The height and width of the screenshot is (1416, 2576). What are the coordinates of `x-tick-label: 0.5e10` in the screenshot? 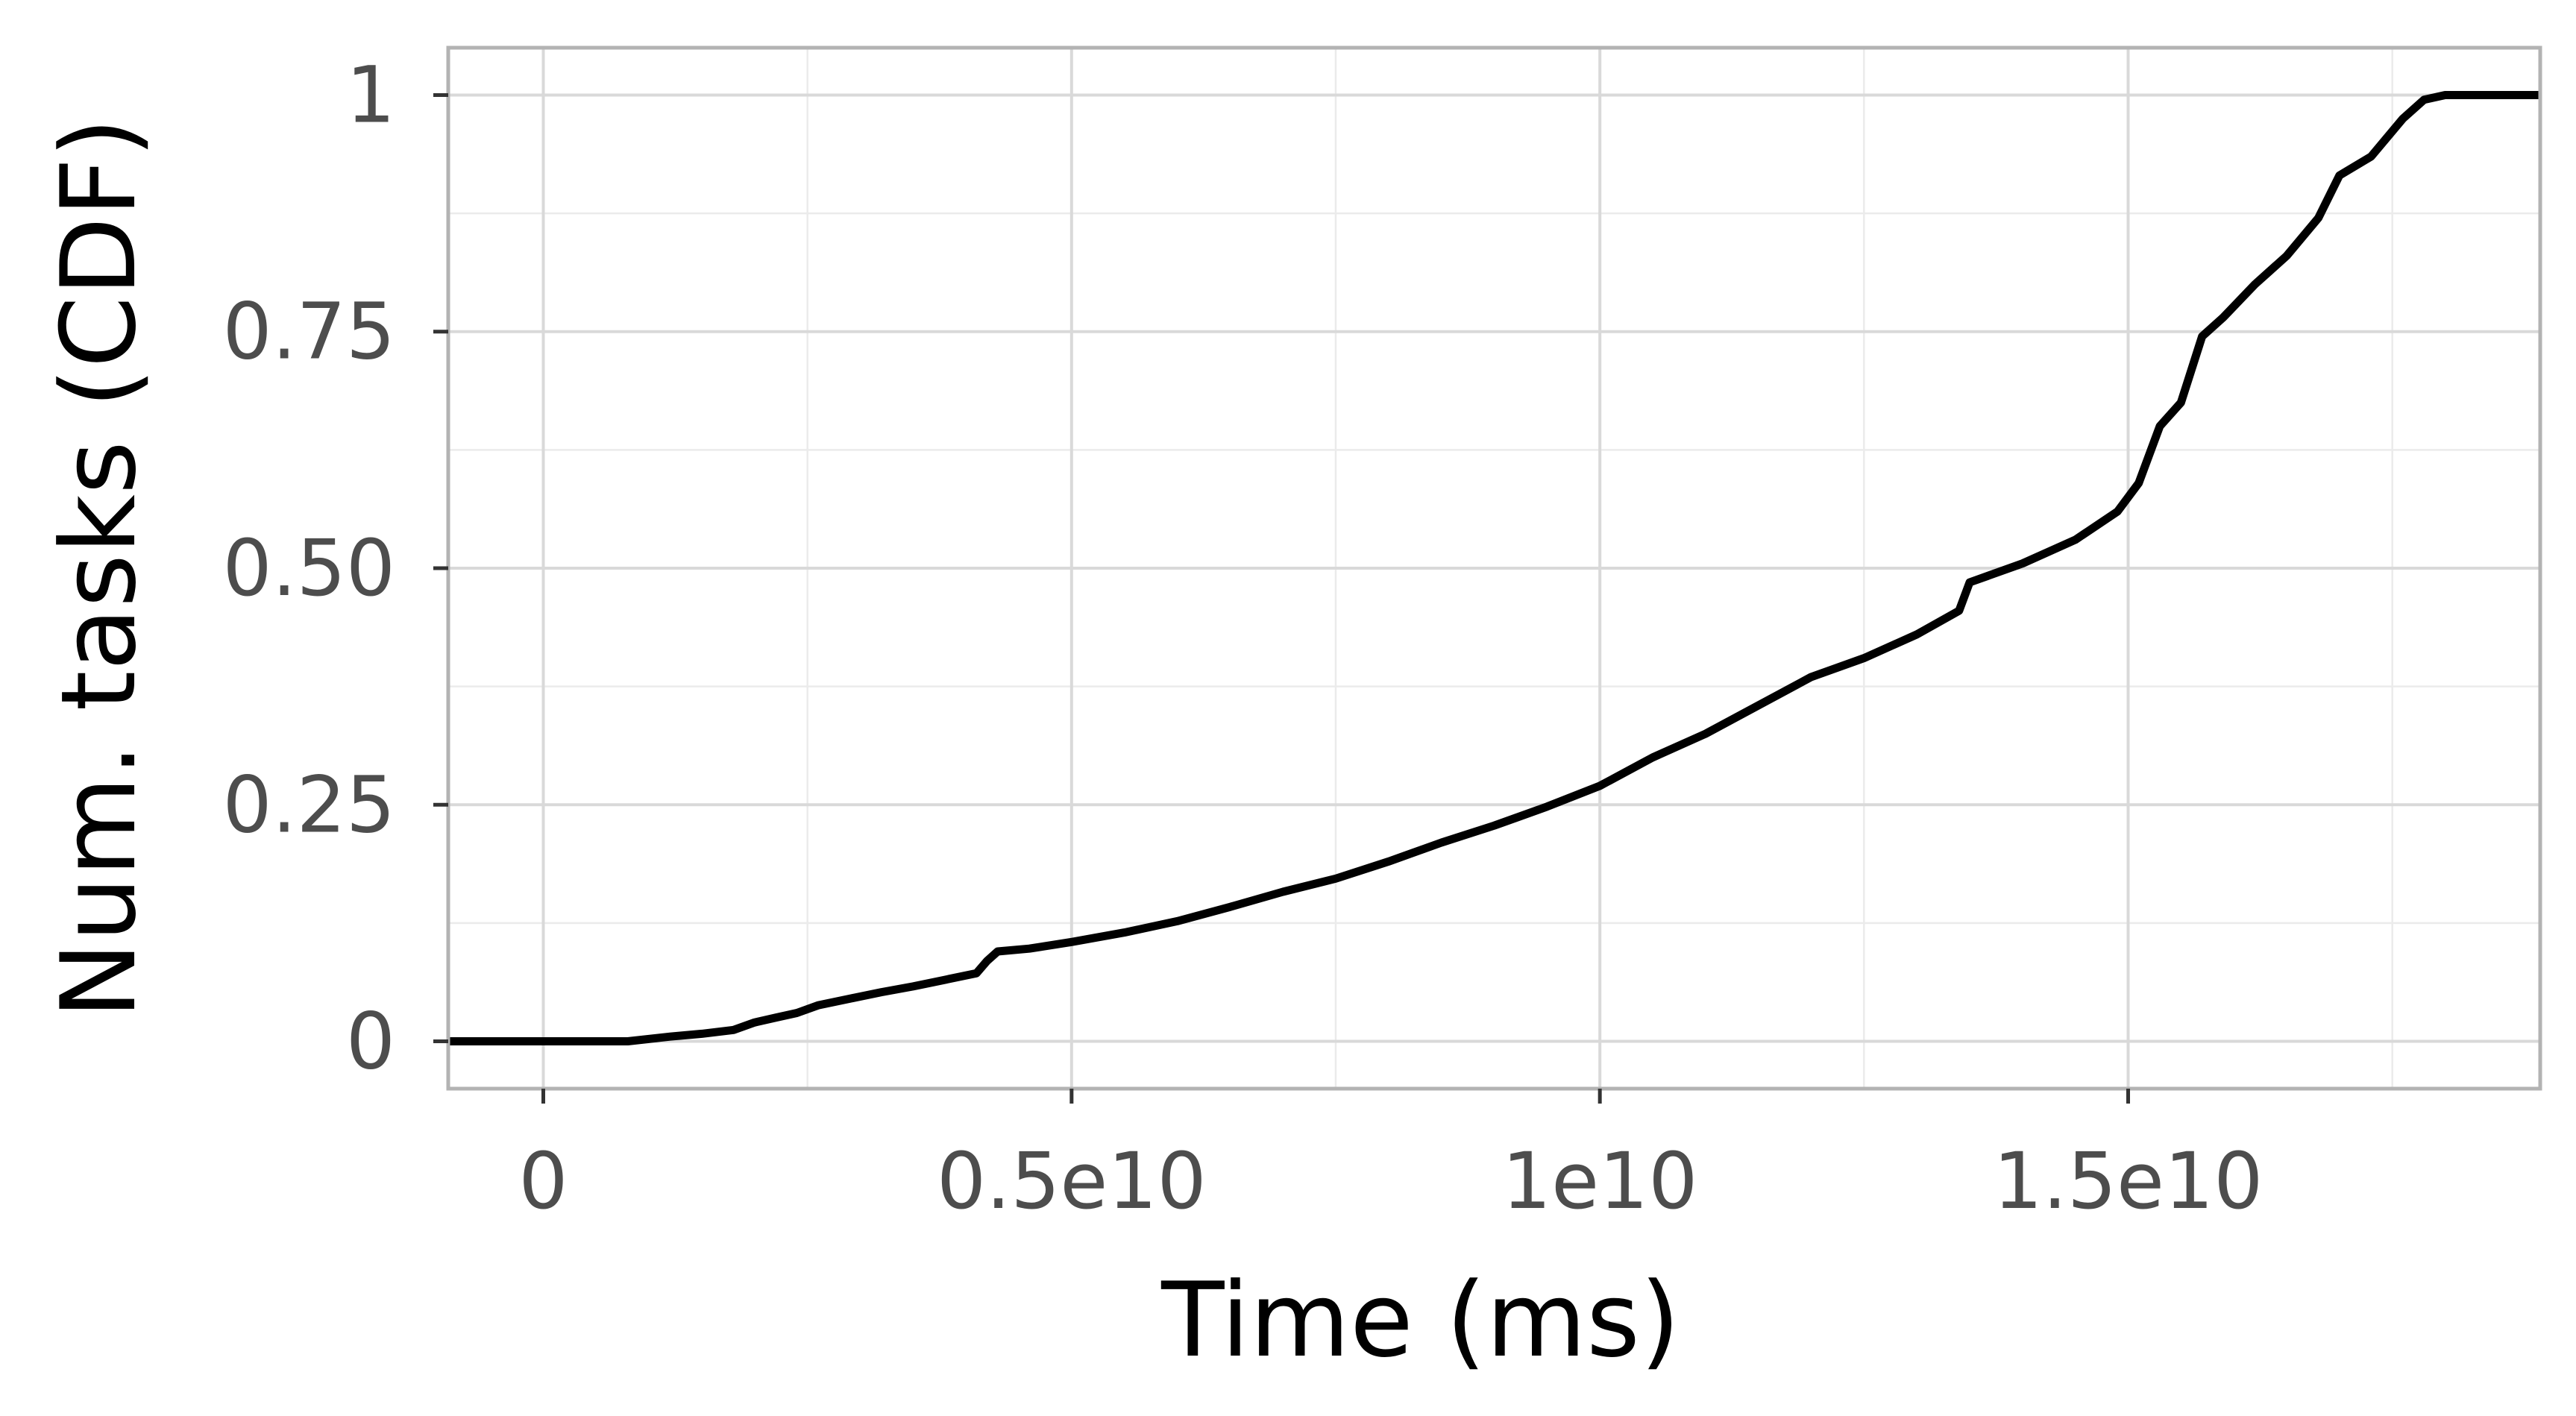 It's located at (1072, 1181).